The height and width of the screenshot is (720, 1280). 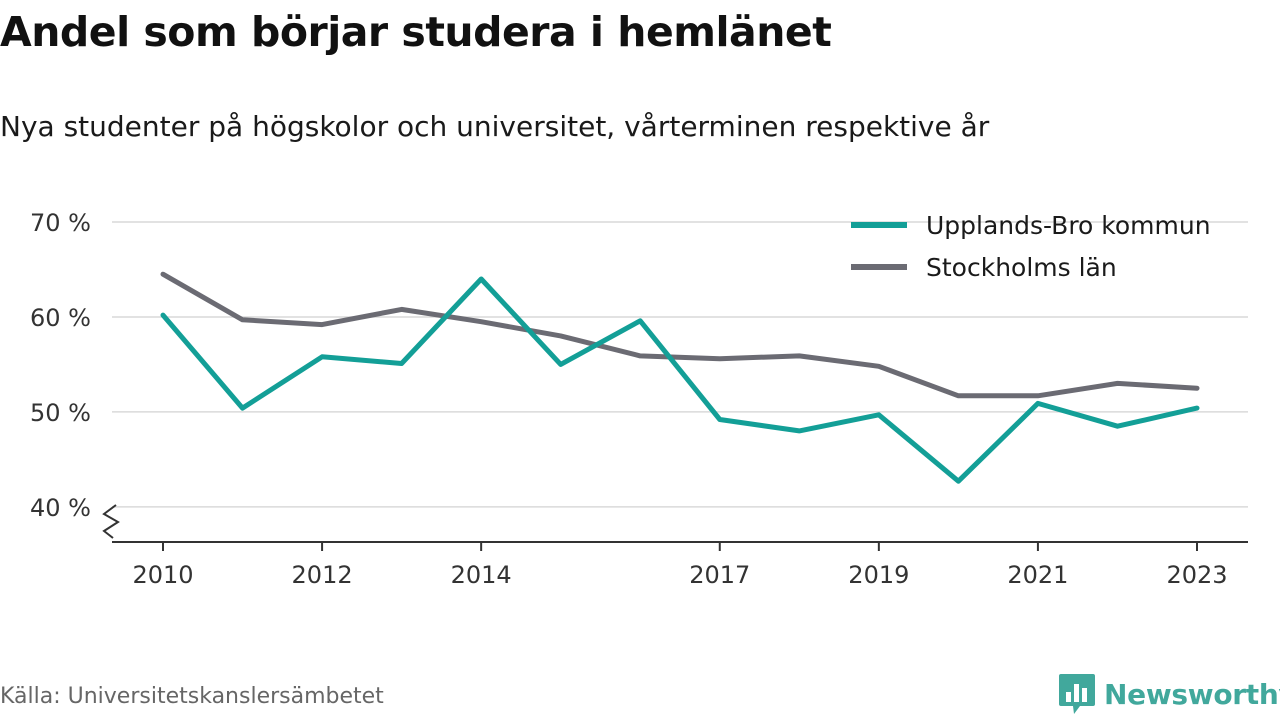 What do you see at coordinates (60, 508) in the screenshot?
I see `y-tick-label: 40 %` at bounding box center [60, 508].